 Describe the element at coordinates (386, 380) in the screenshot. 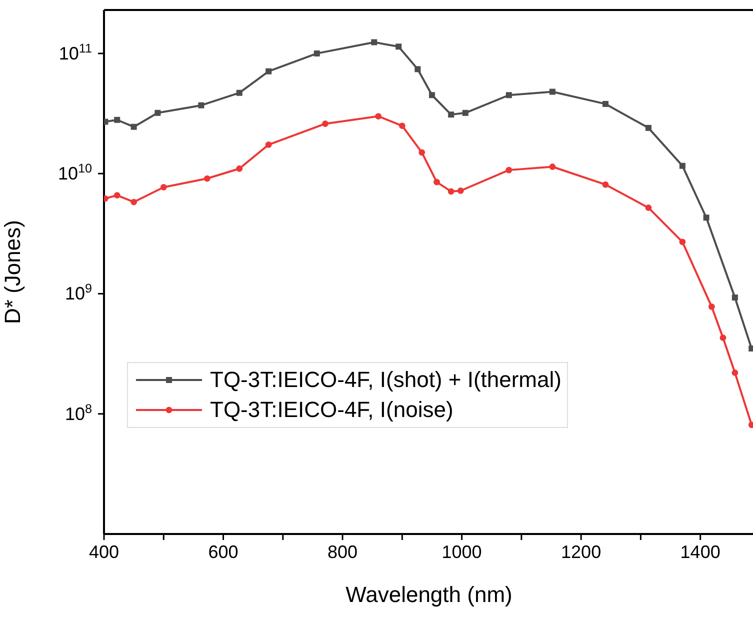

I see `legend-label: TQ-3T:IEICO-4F, I(shot) + I(thermal)` at that location.